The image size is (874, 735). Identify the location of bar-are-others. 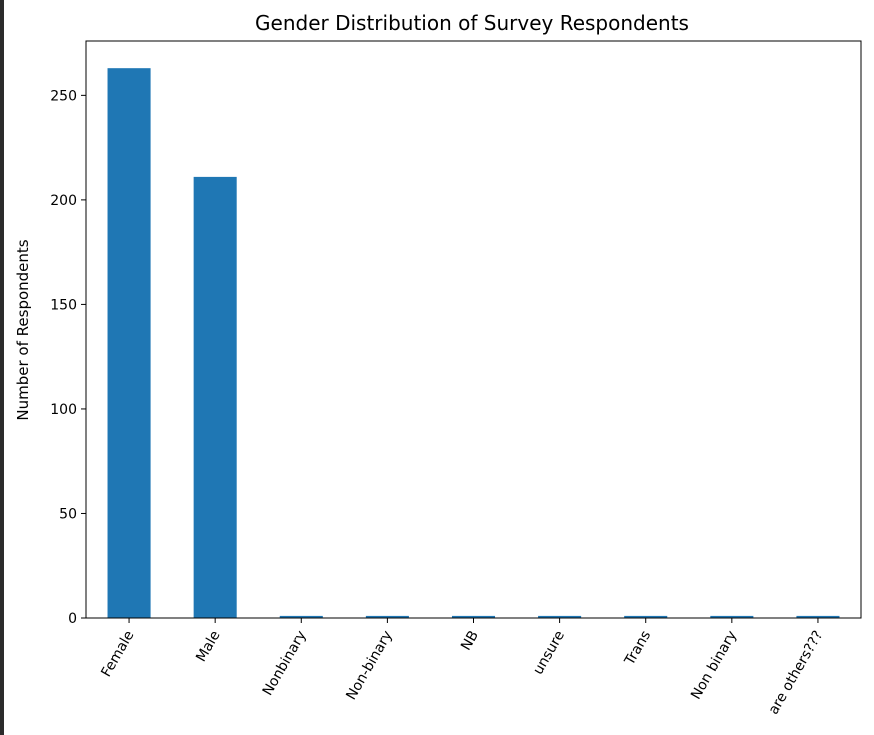
(818, 616).